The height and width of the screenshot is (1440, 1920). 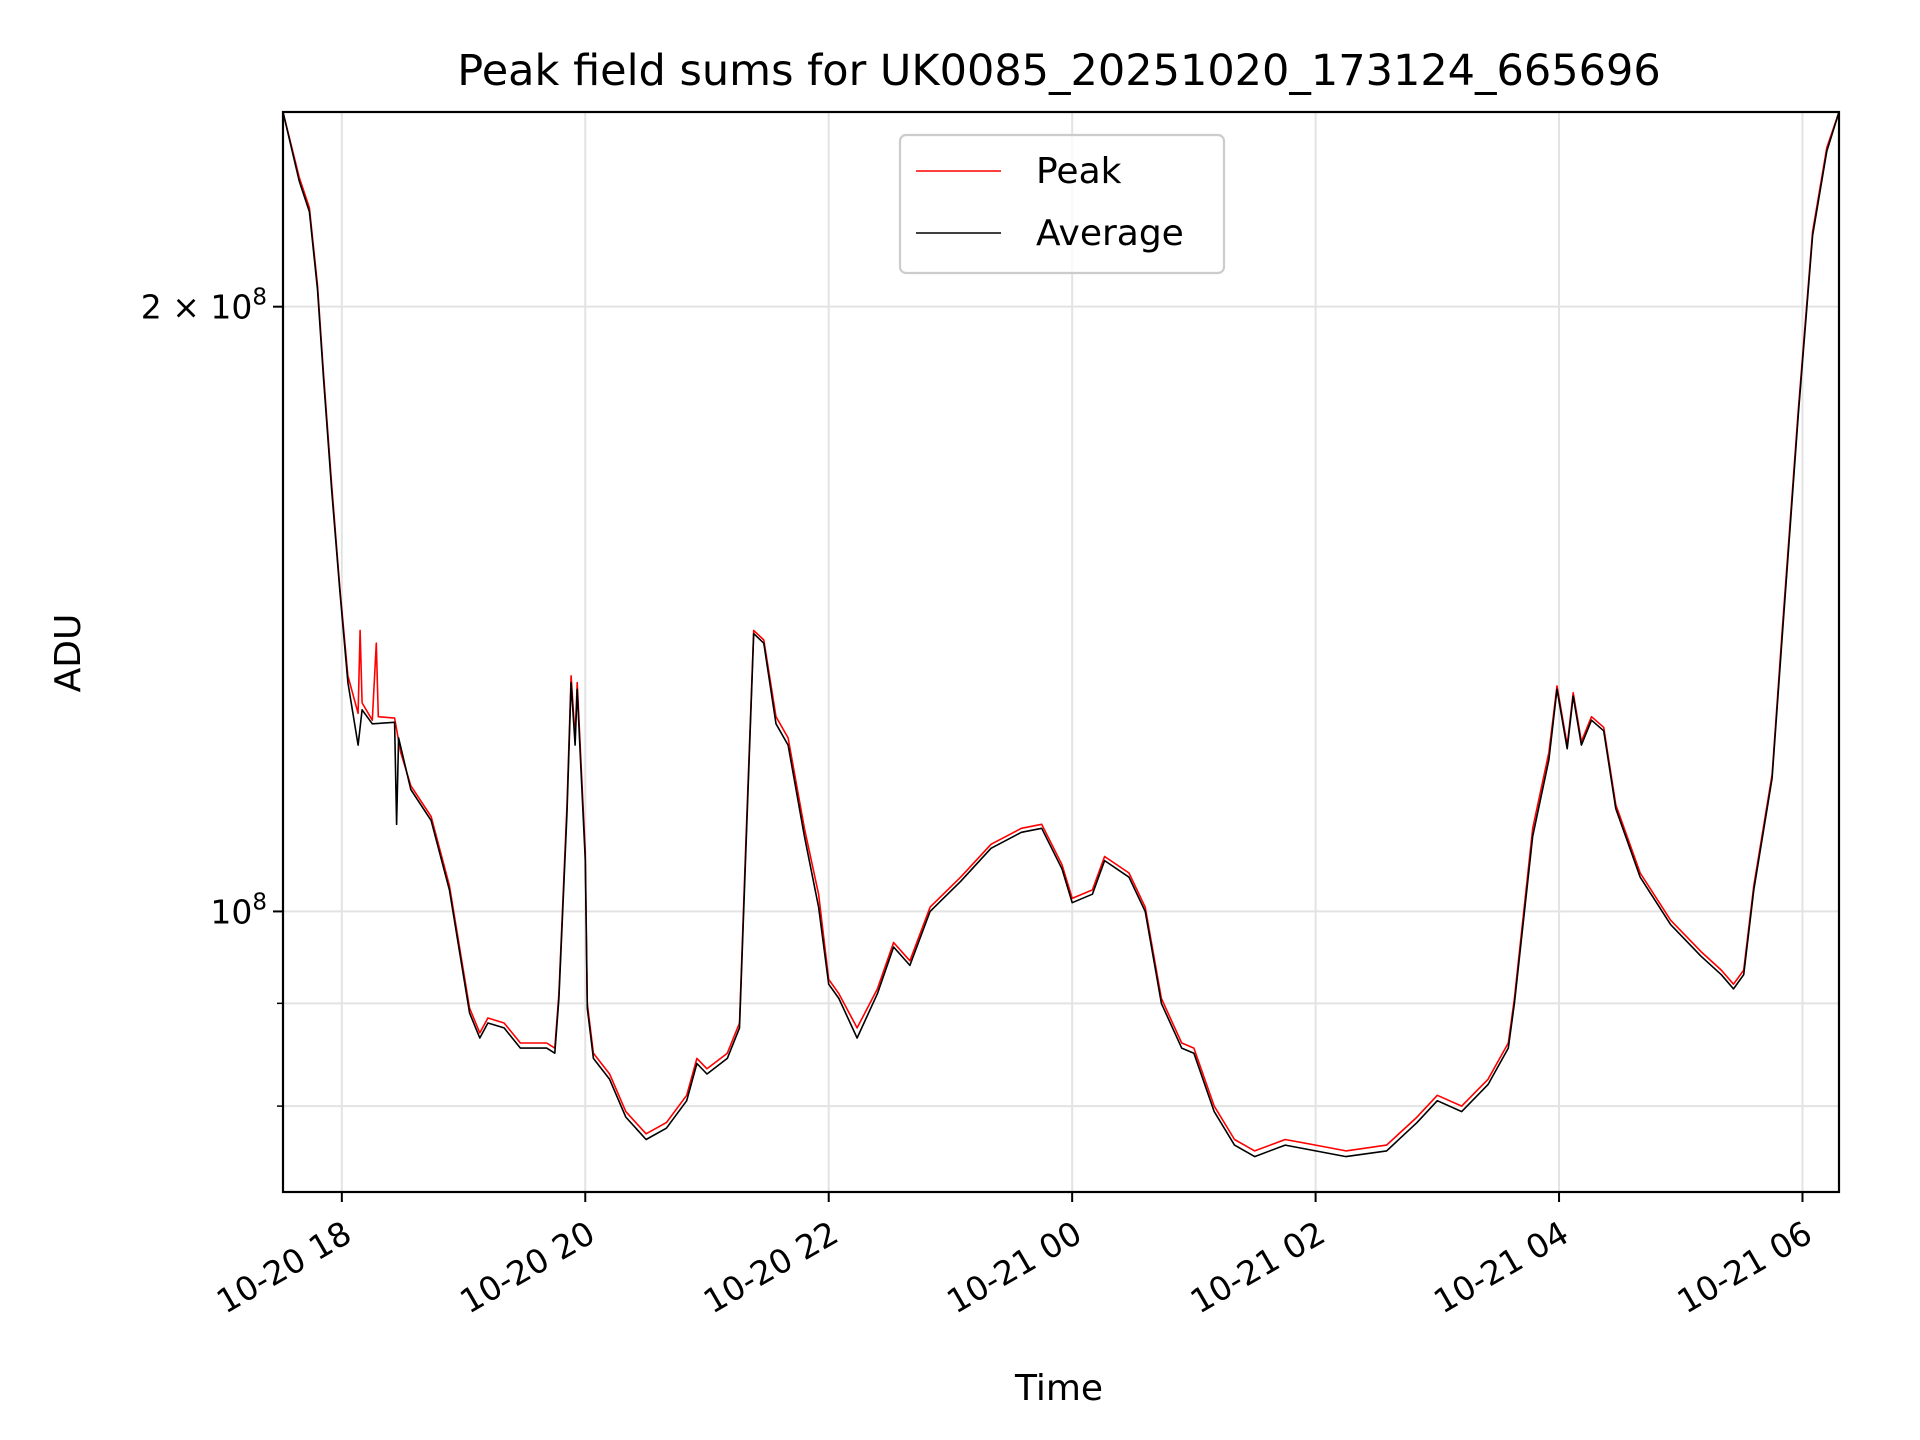 I want to click on legend: Peak Average, so click(x=1062, y=204).